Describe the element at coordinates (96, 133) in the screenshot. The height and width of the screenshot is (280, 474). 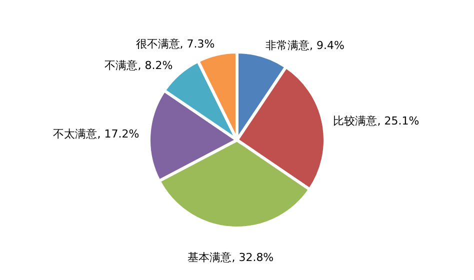
I see `slice-label: 不太满意, 17.2%` at that location.